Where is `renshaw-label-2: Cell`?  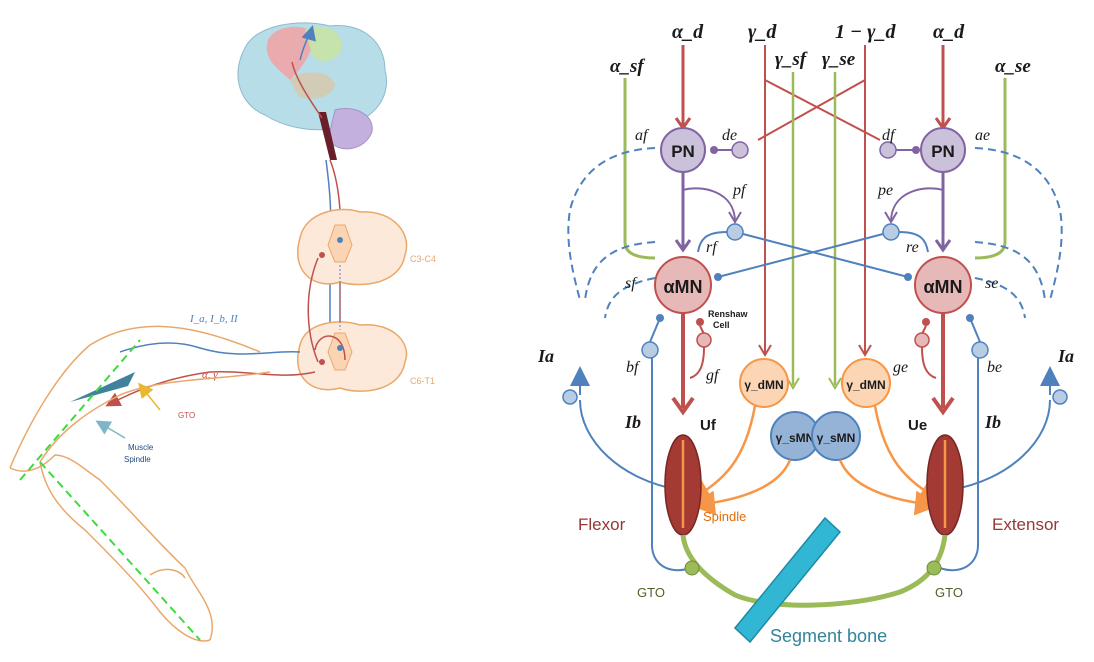 renshaw-label-2: Cell is located at coordinates (721, 325).